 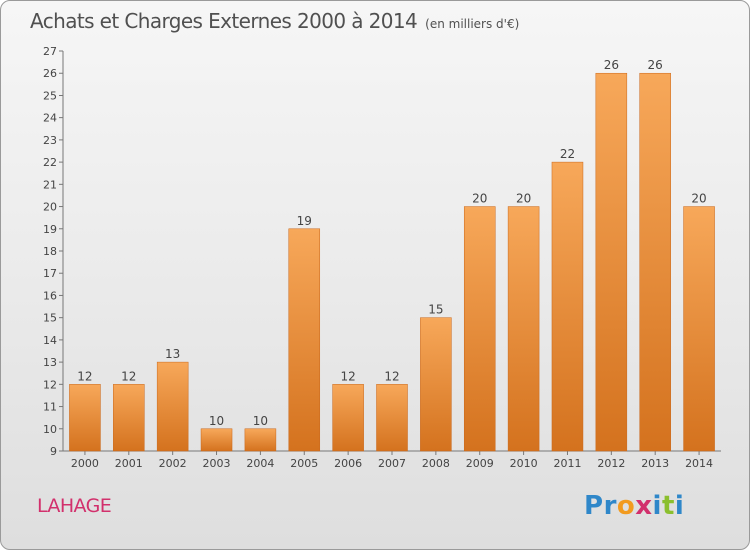 What do you see at coordinates (435, 310) in the screenshot?
I see `bar-value-label: 15` at bounding box center [435, 310].